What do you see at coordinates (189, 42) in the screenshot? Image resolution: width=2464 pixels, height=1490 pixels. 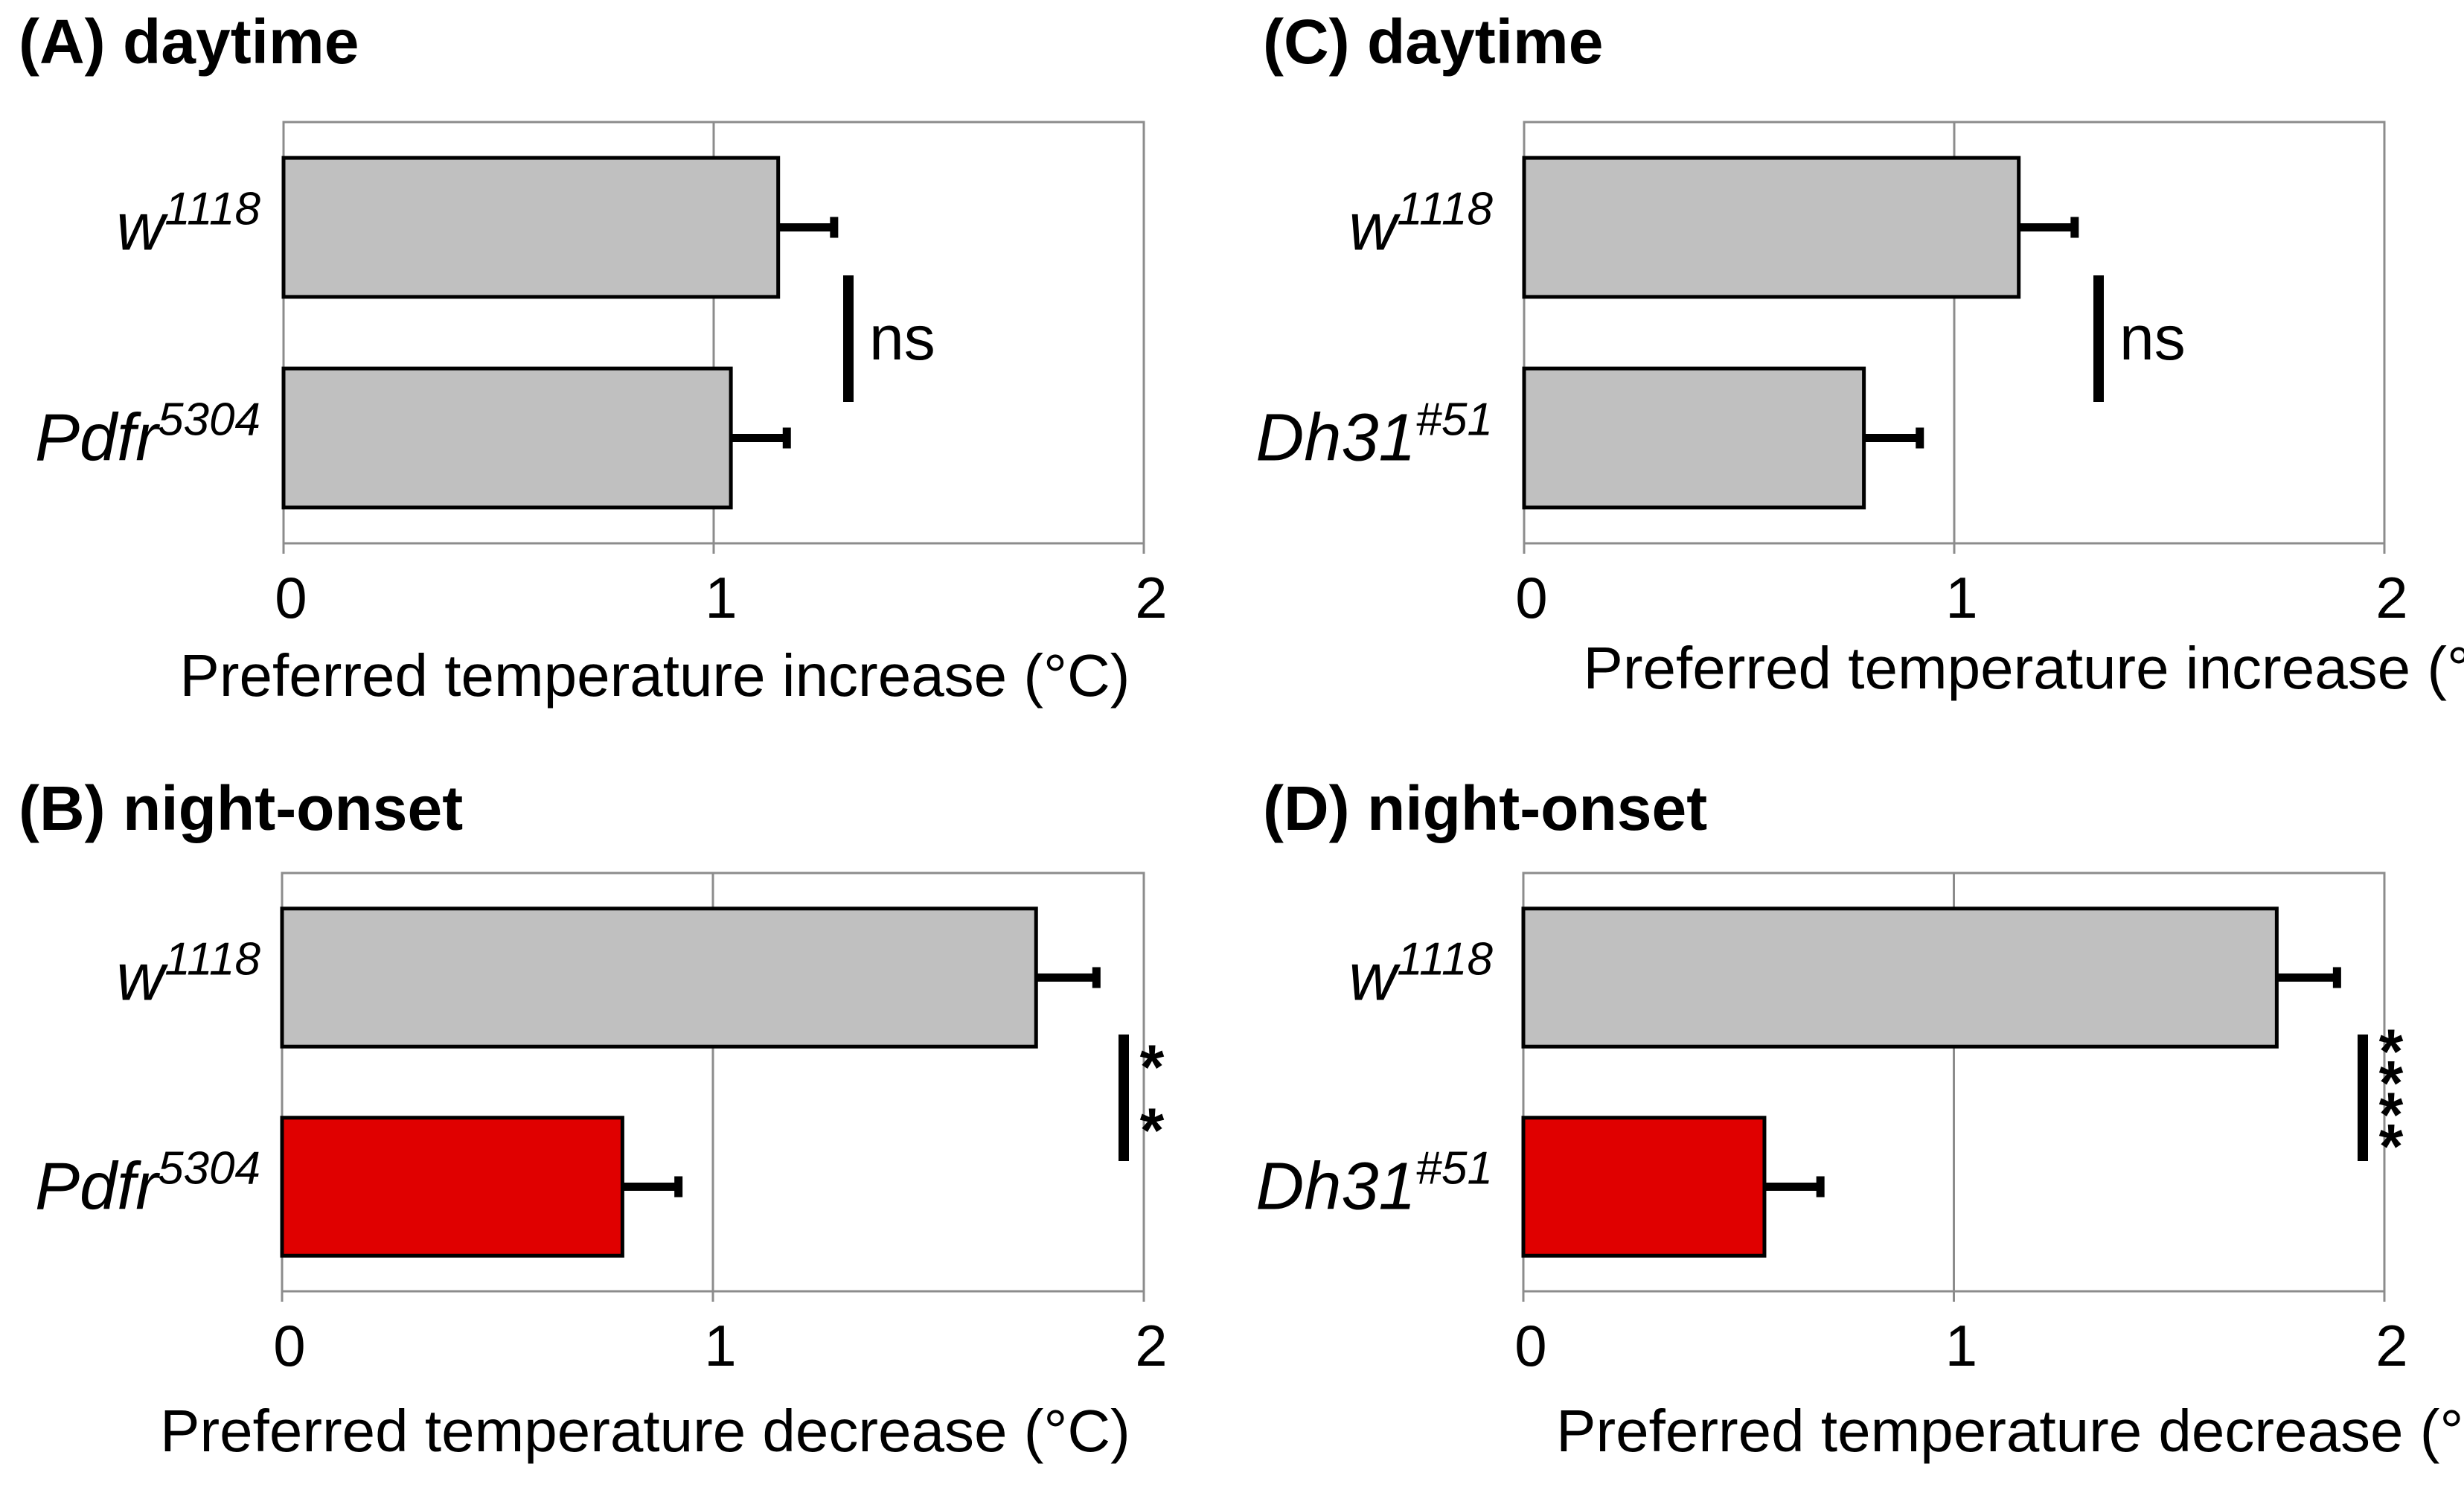 I see `chart-title: (A) daytime` at bounding box center [189, 42].